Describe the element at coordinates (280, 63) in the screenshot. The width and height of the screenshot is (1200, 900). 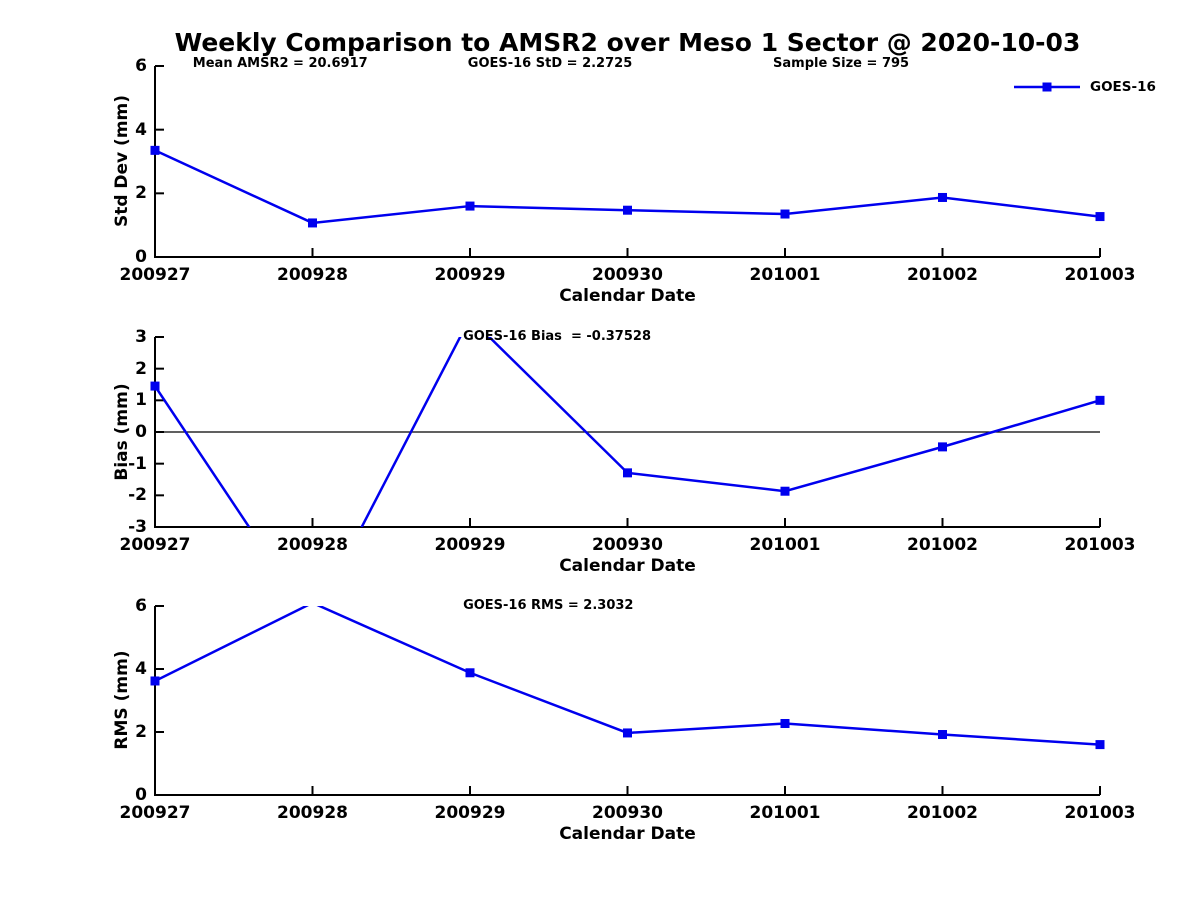
I see `annotation: Mean AMSR2 = 20.6917` at that location.